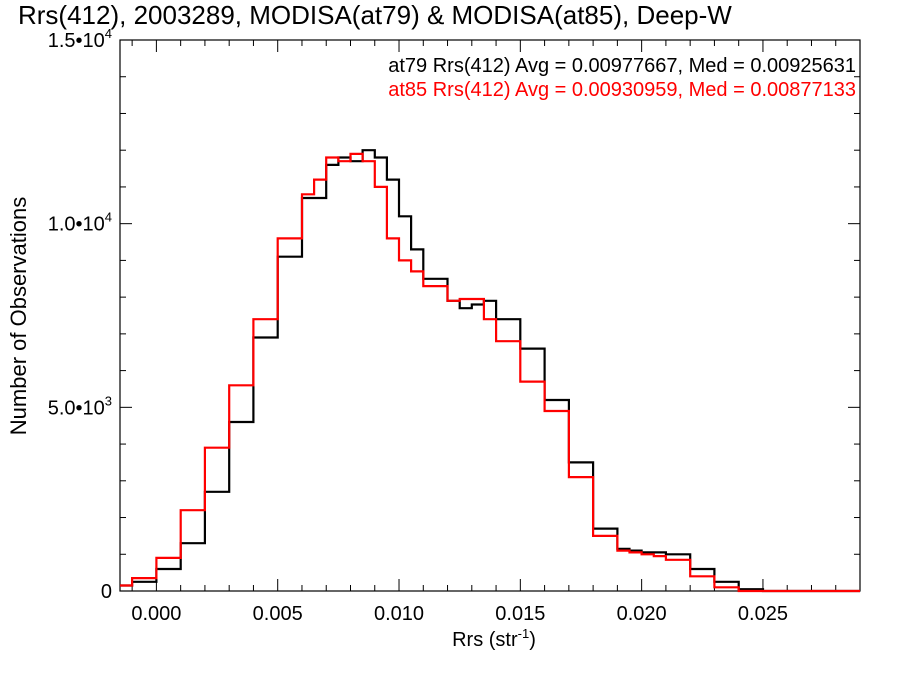 This screenshot has height=675, width=900. Describe the element at coordinates (763, 614) in the screenshot. I see `x-tick-label: 0.025` at that location.